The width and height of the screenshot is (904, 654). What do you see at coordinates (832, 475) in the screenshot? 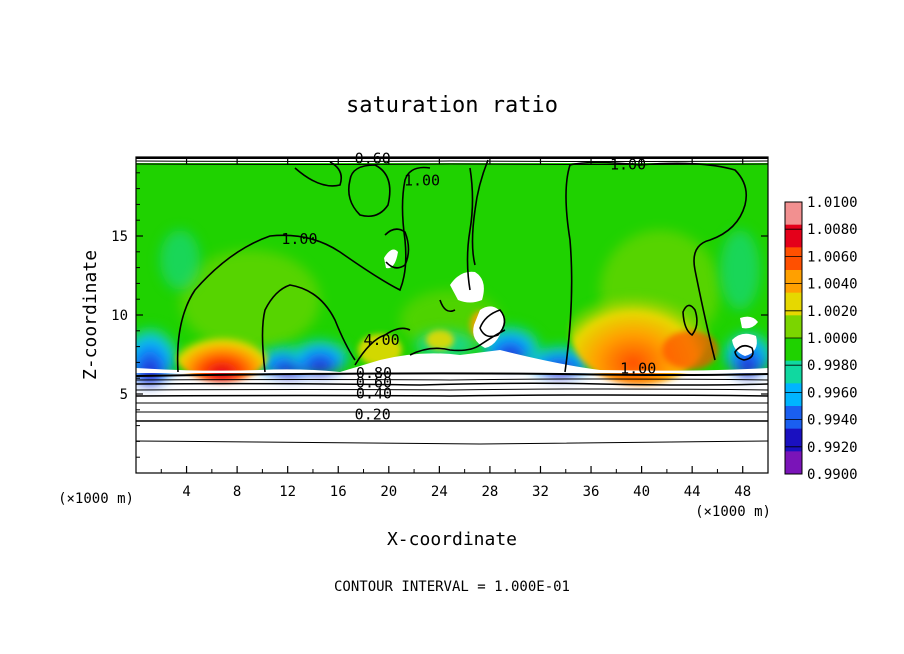
I see `colorbar-label: 0.9900` at bounding box center [832, 475].